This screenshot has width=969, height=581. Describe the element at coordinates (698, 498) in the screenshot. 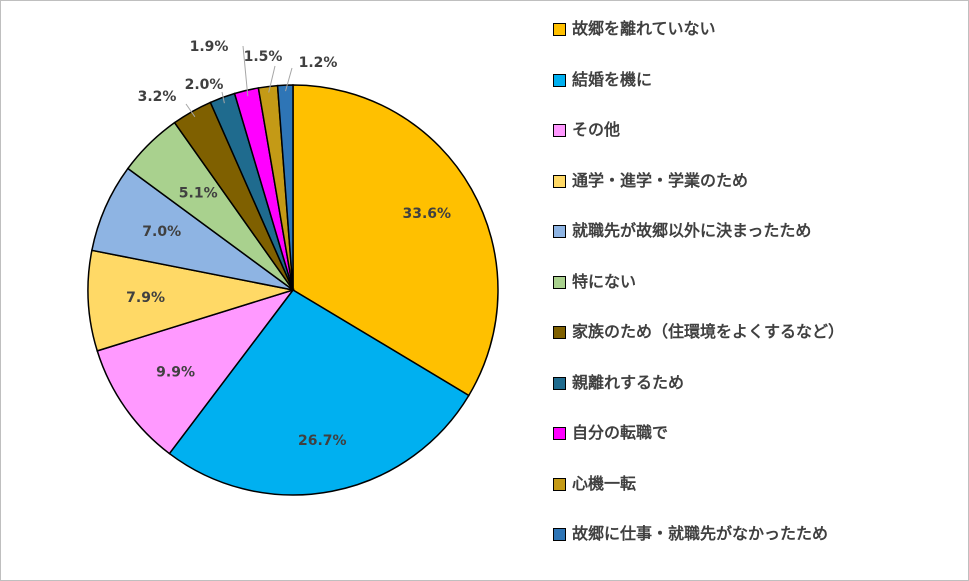

I see `legend-item: 心機一転` at that location.